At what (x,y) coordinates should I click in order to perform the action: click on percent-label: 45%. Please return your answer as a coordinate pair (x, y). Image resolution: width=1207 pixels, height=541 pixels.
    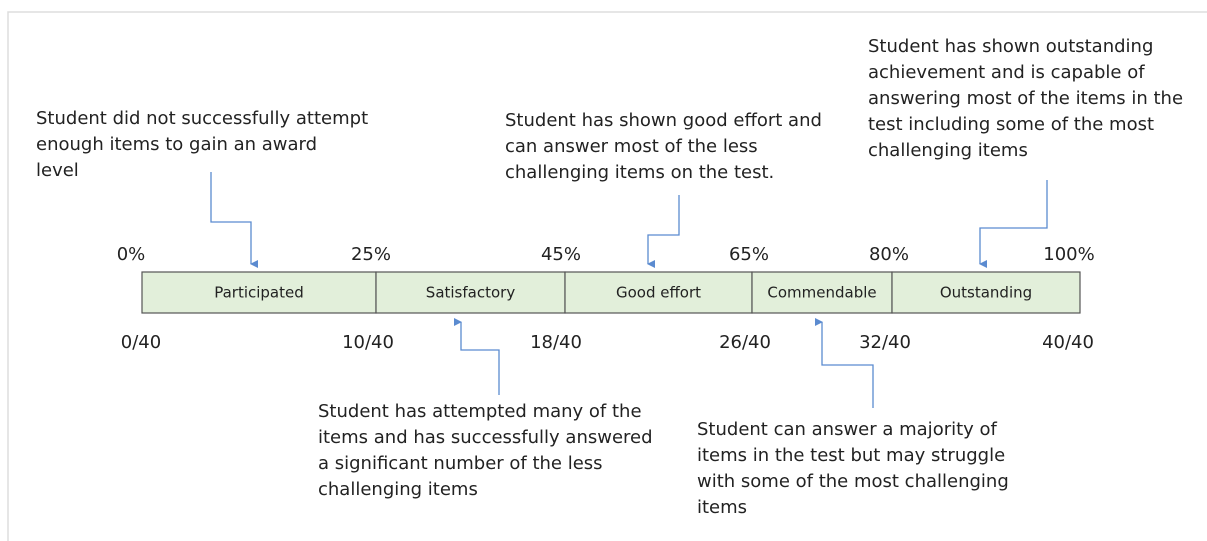
    Looking at the image, I should click on (561, 254).